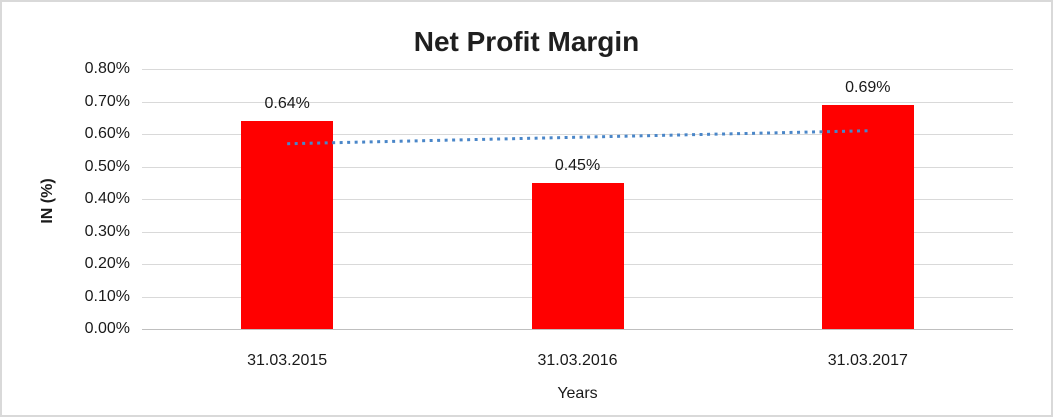 This screenshot has width=1053, height=417. Describe the element at coordinates (287, 225) in the screenshot. I see `bar-31.03.2015` at that location.